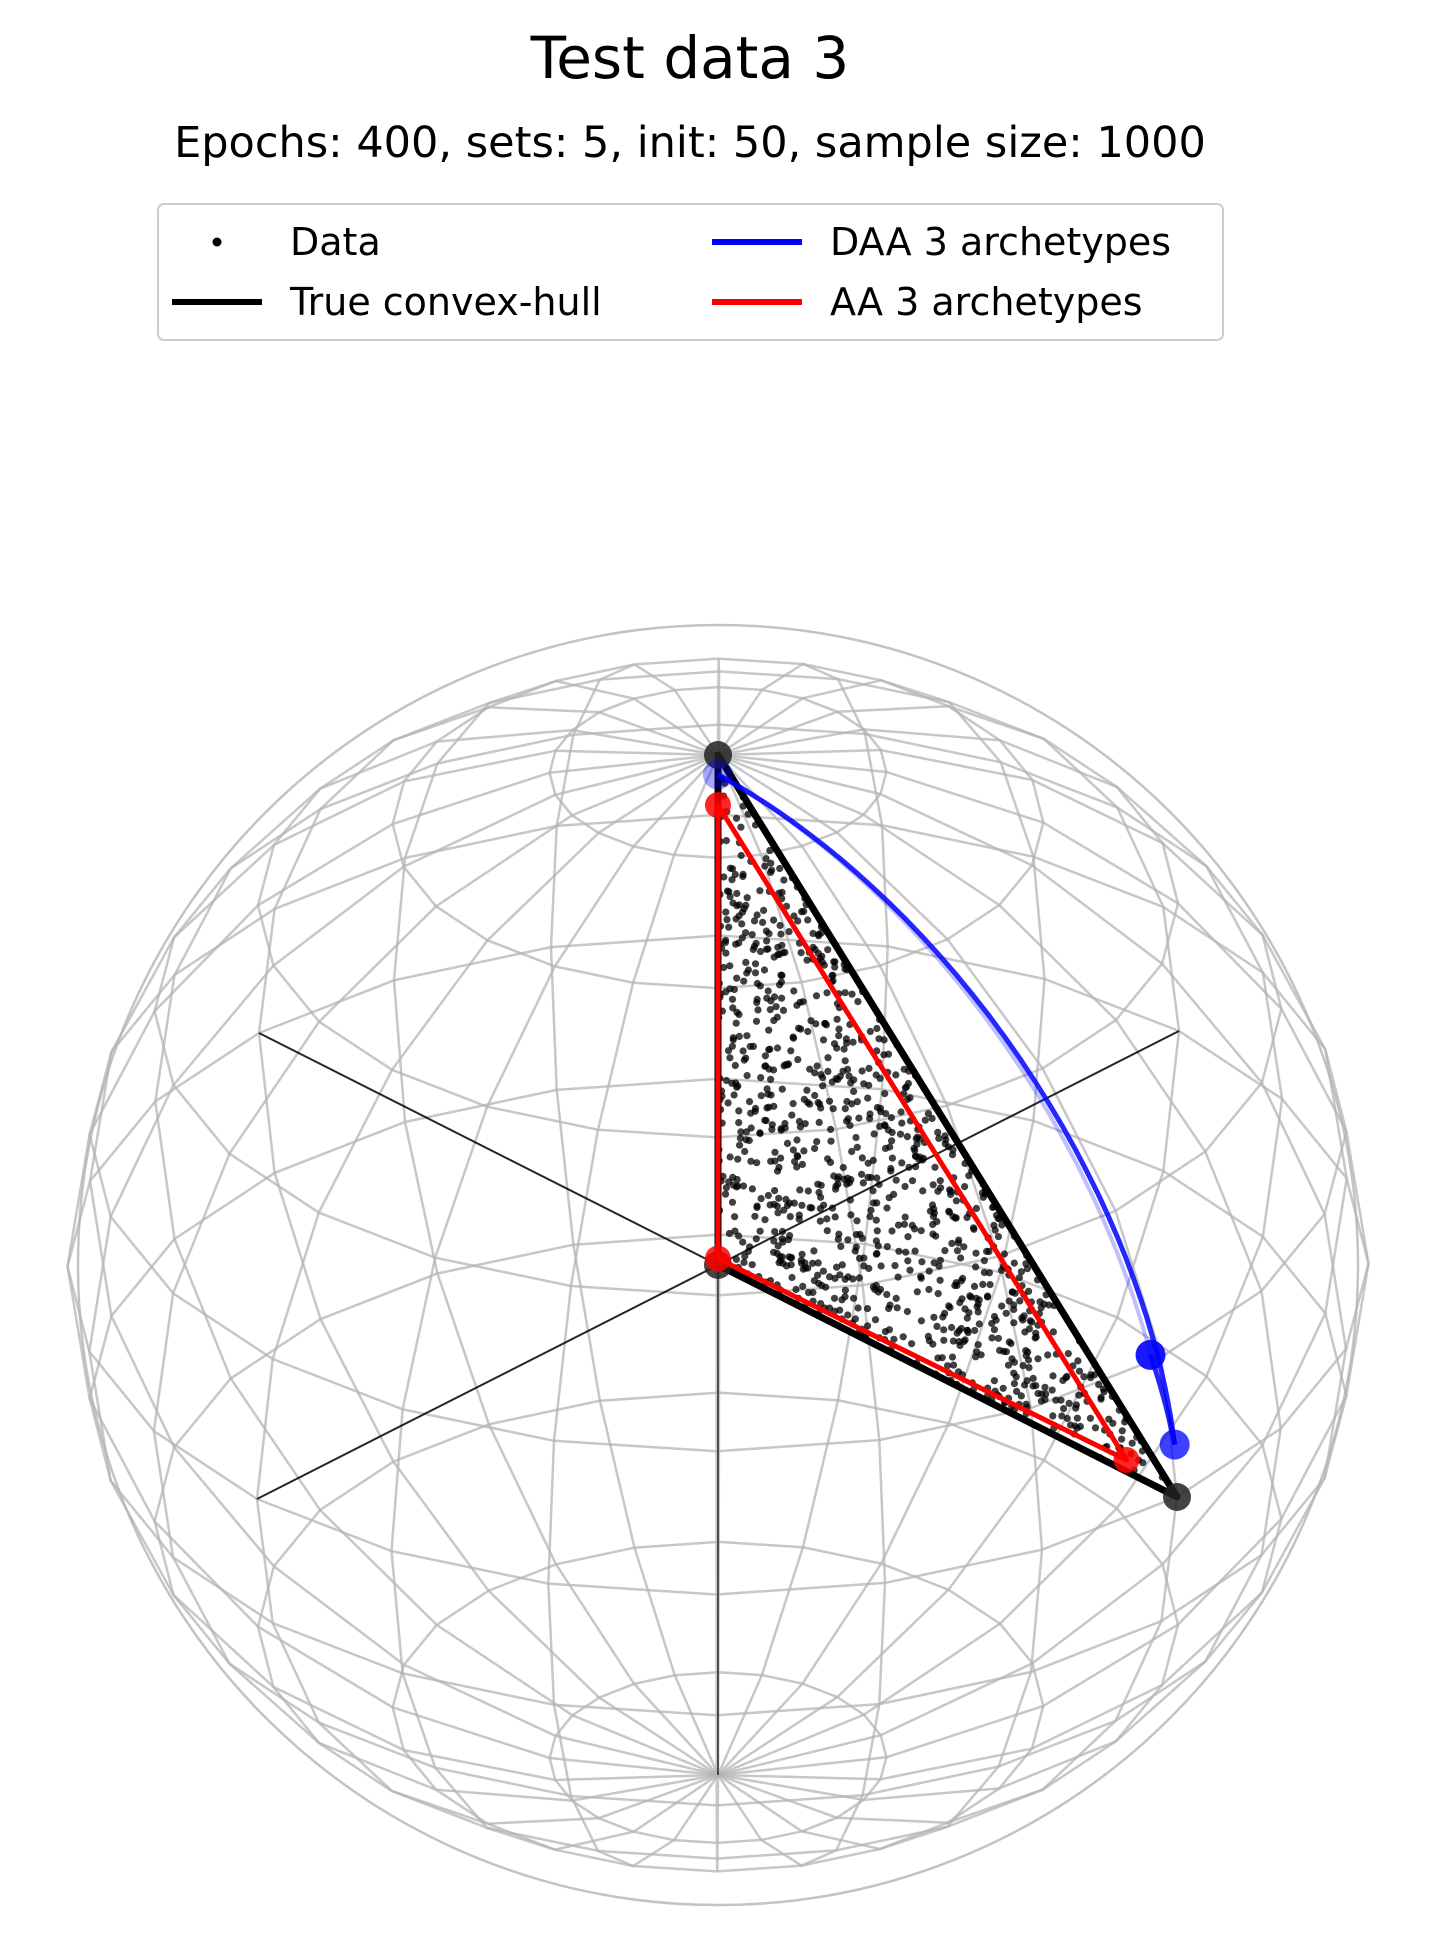  I want to click on legend-frame, so click(690, 272).